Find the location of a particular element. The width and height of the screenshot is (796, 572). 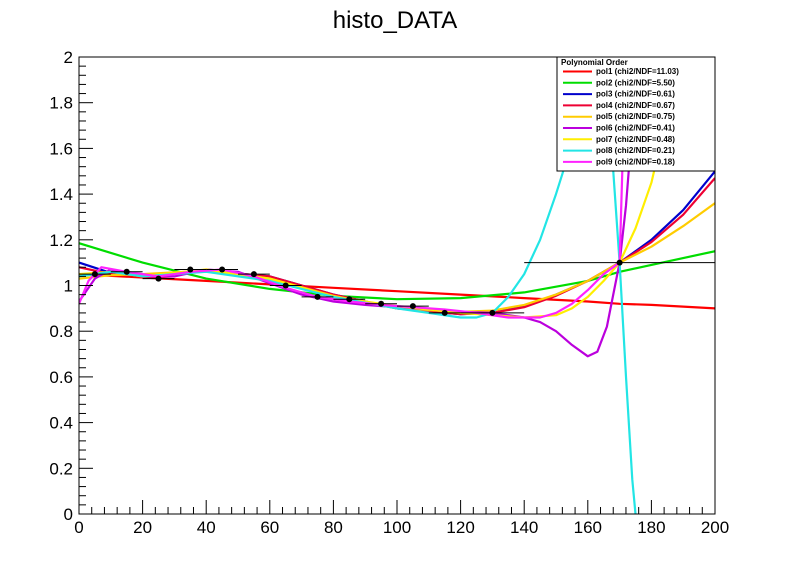

x-tick-label: 180 is located at coordinates (651, 527).